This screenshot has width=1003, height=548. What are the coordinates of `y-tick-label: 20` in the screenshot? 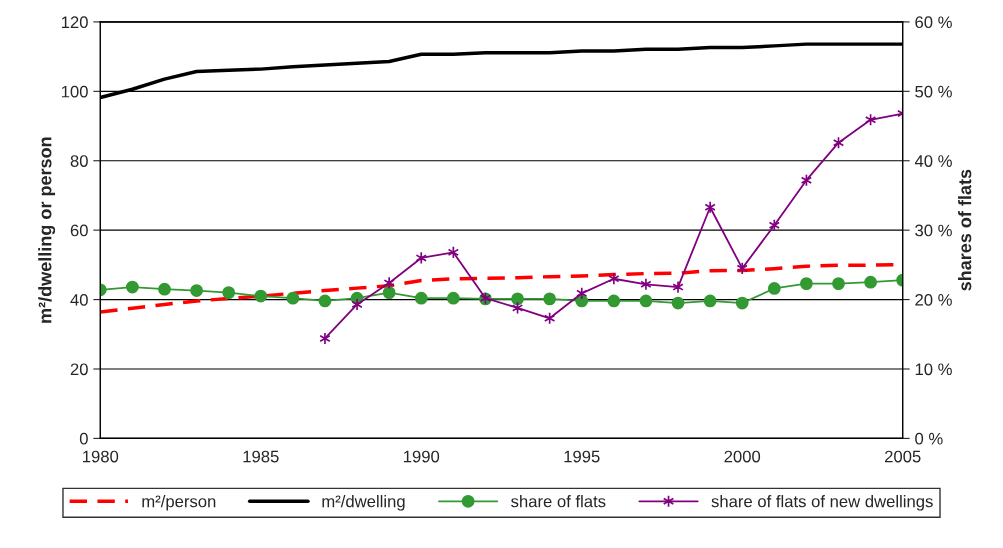 It's located at (79, 369).